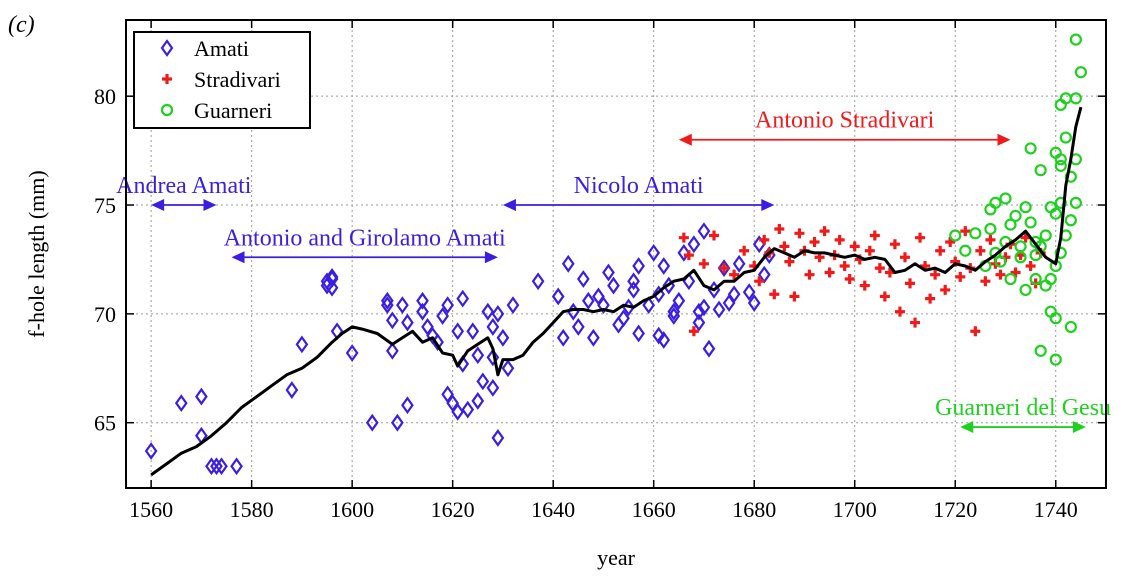 Image resolution: width=1148 pixels, height=579 pixels. What do you see at coordinates (365, 238) in the screenshot?
I see `annotation-label: Antonio and Girolamo Amati` at bounding box center [365, 238].